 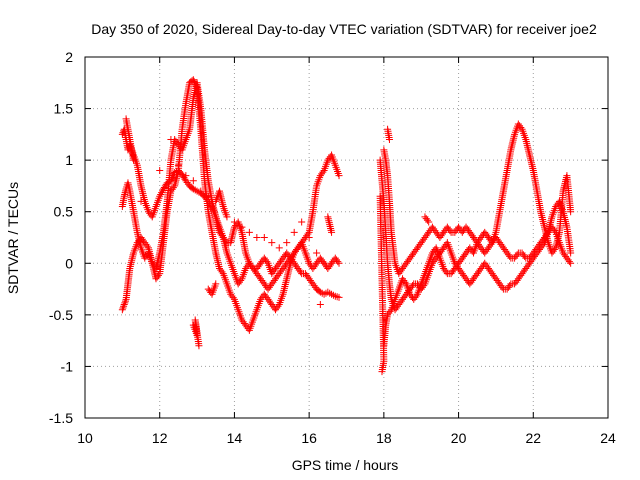 What do you see at coordinates (608, 438) in the screenshot?
I see `x-tick-label: 24` at bounding box center [608, 438].